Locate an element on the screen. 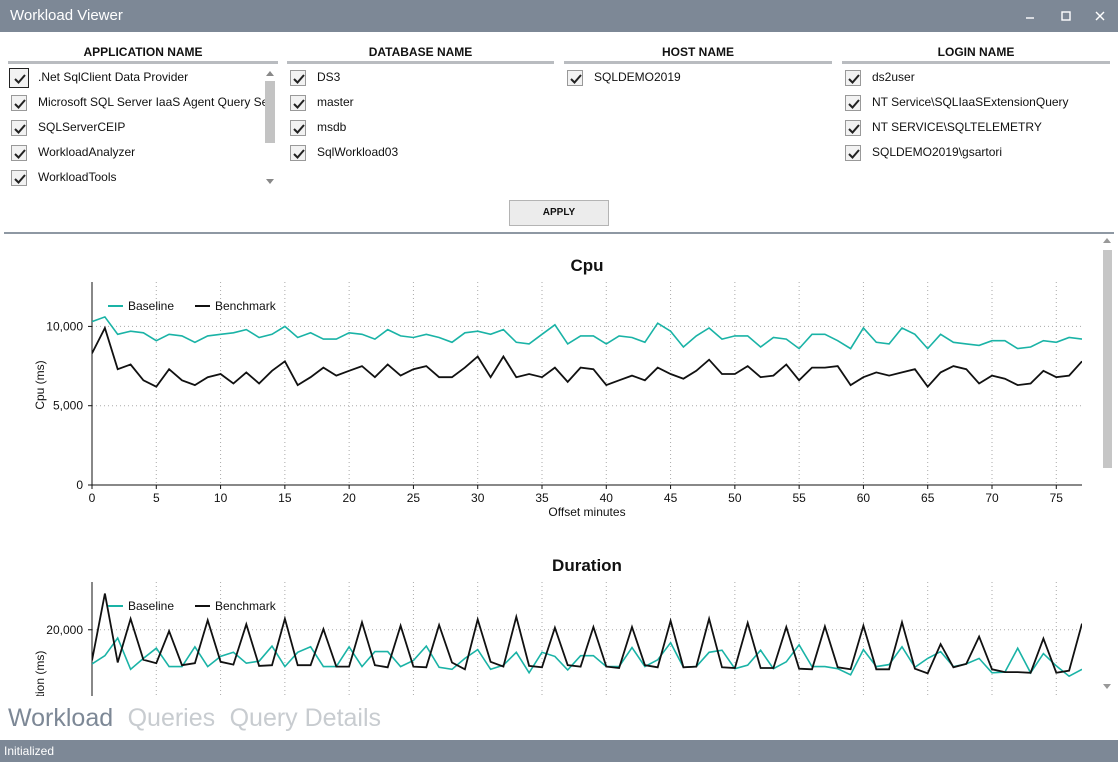 The height and width of the screenshot is (762, 1118). y-tick-label: 0 is located at coordinates (79, 485).